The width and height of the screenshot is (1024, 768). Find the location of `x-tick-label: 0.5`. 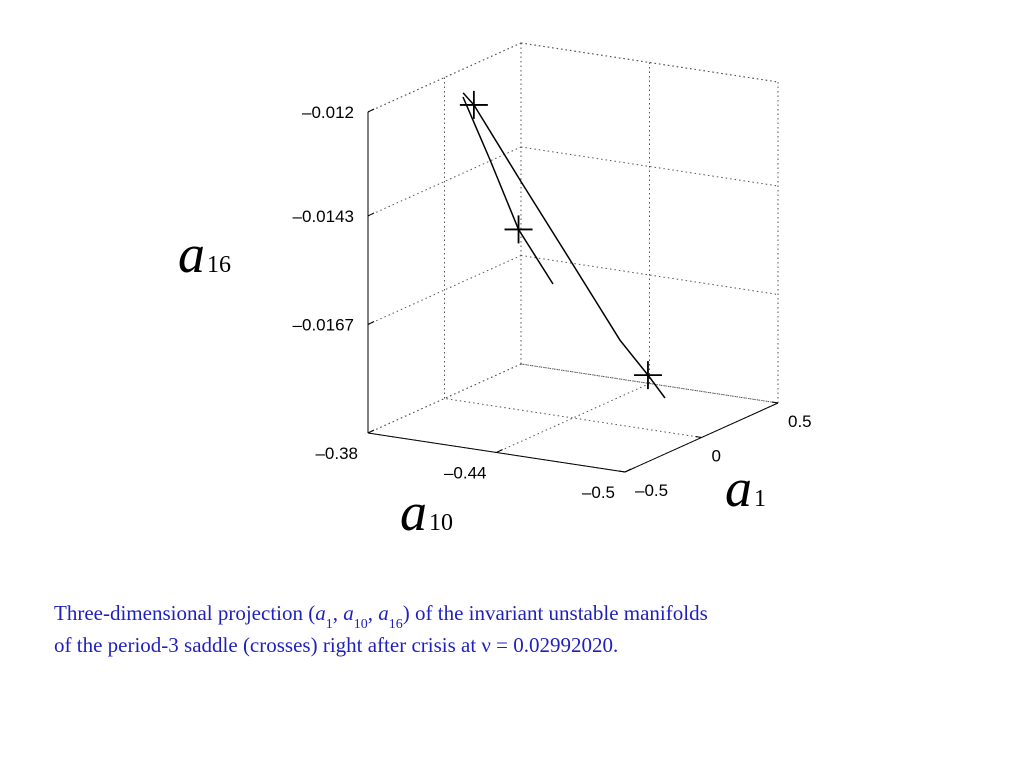

x-tick-label: 0.5 is located at coordinates (800, 421).